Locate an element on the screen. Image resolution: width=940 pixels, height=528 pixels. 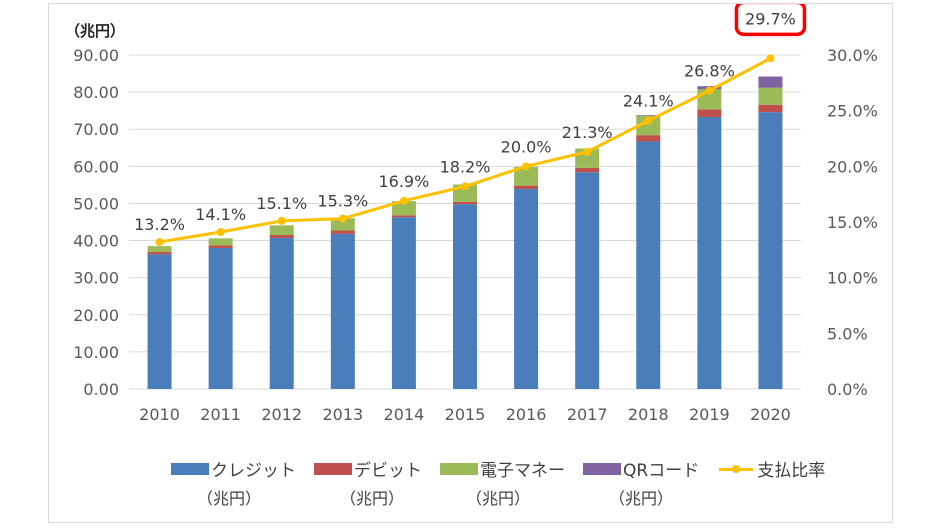
data-label: 15.3% is located at coordinates (342, 201).